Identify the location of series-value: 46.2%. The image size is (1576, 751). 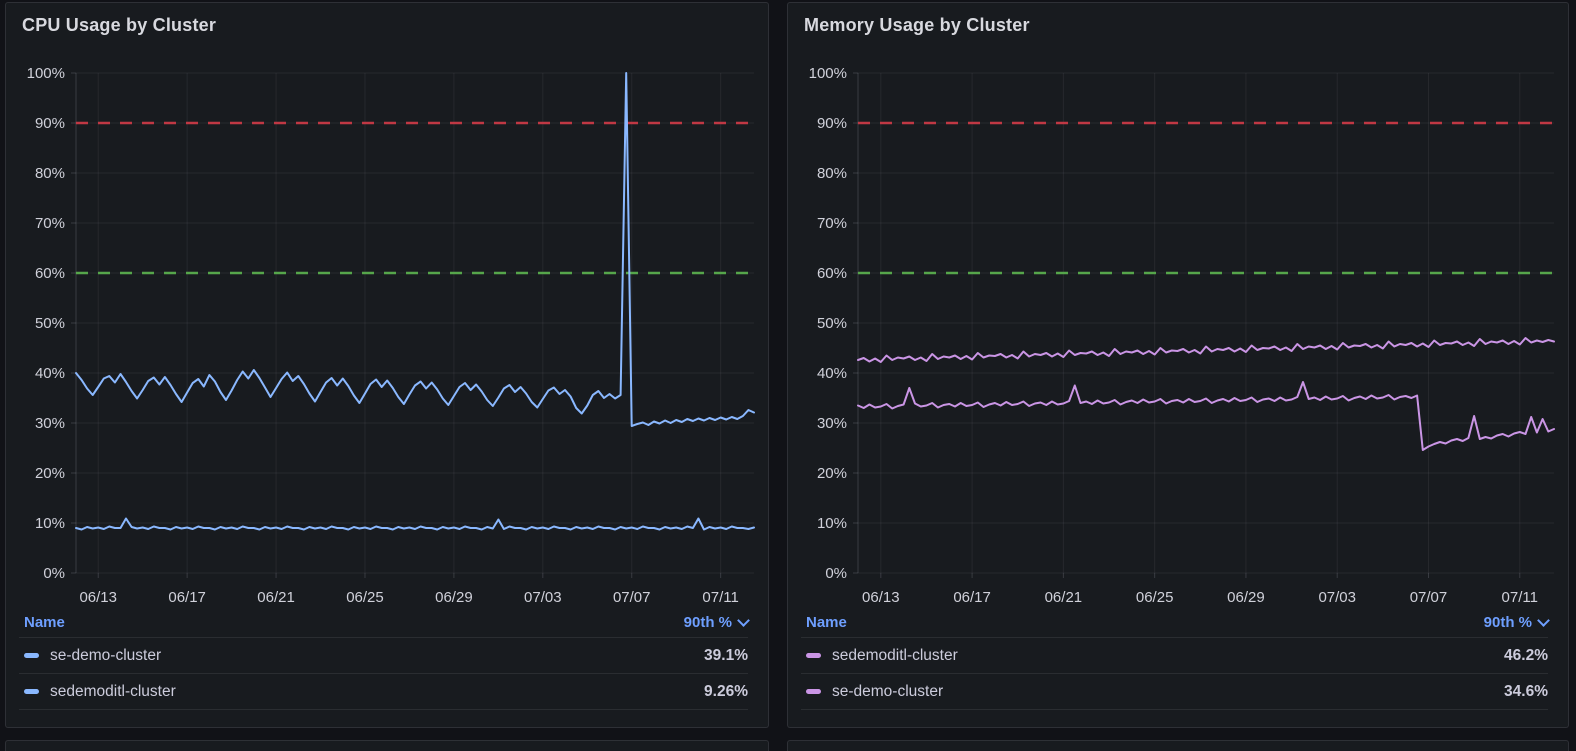
(1526, 655).